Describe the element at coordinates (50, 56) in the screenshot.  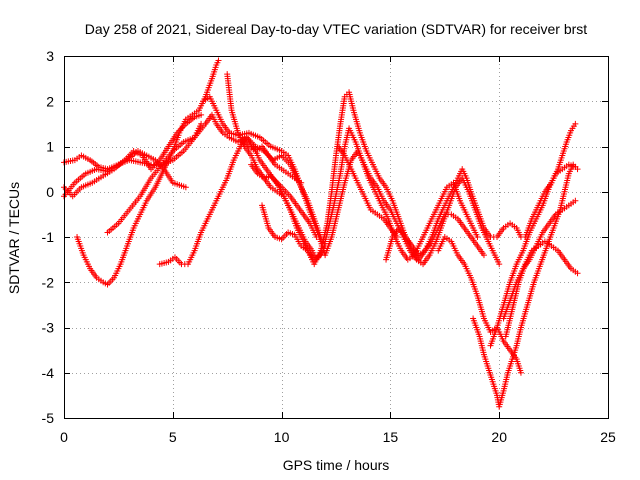
I see `y-tick-label: 3` at that location.